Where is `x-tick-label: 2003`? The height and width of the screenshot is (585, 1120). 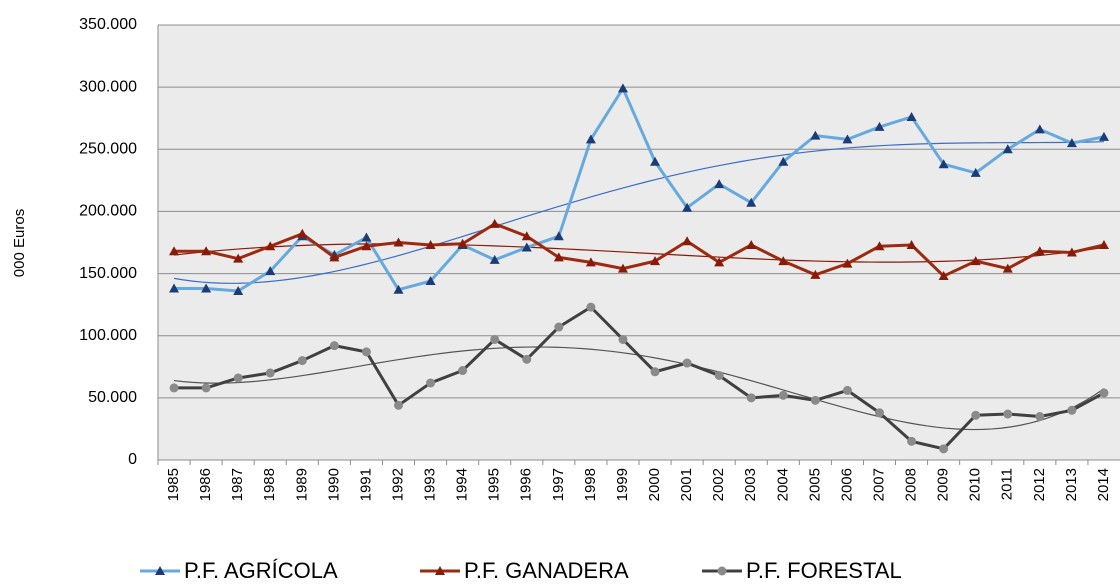
x-tick-label: 2003 is located at coordinates (750, 484).